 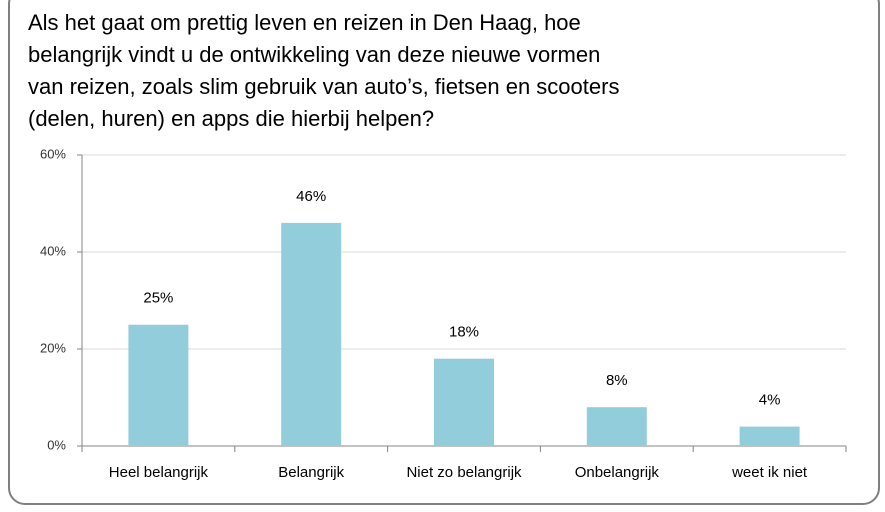 What do you see at coordinates (769, 472) in the screenshot?
I see `x-tick-label: weet ik niet` at bounding box center [769, 472].